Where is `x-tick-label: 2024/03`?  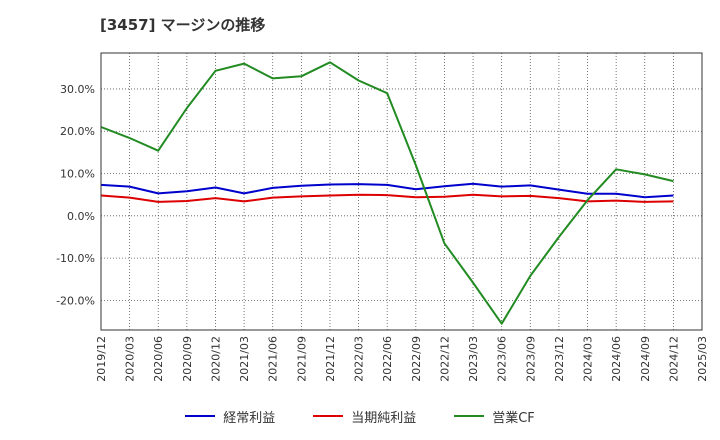 x-tick-label: 2024/03 is located at coordinates (588, 359).